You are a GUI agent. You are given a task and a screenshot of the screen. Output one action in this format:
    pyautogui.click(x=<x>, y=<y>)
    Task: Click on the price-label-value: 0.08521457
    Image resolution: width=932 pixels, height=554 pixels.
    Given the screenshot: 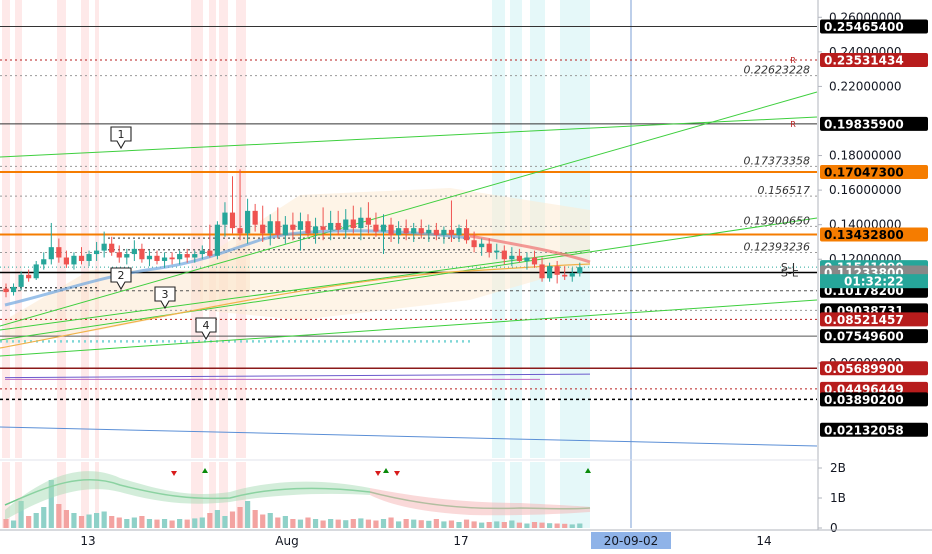 What is the action you would take?
    pyautogui.click(x=864, y=320)
    